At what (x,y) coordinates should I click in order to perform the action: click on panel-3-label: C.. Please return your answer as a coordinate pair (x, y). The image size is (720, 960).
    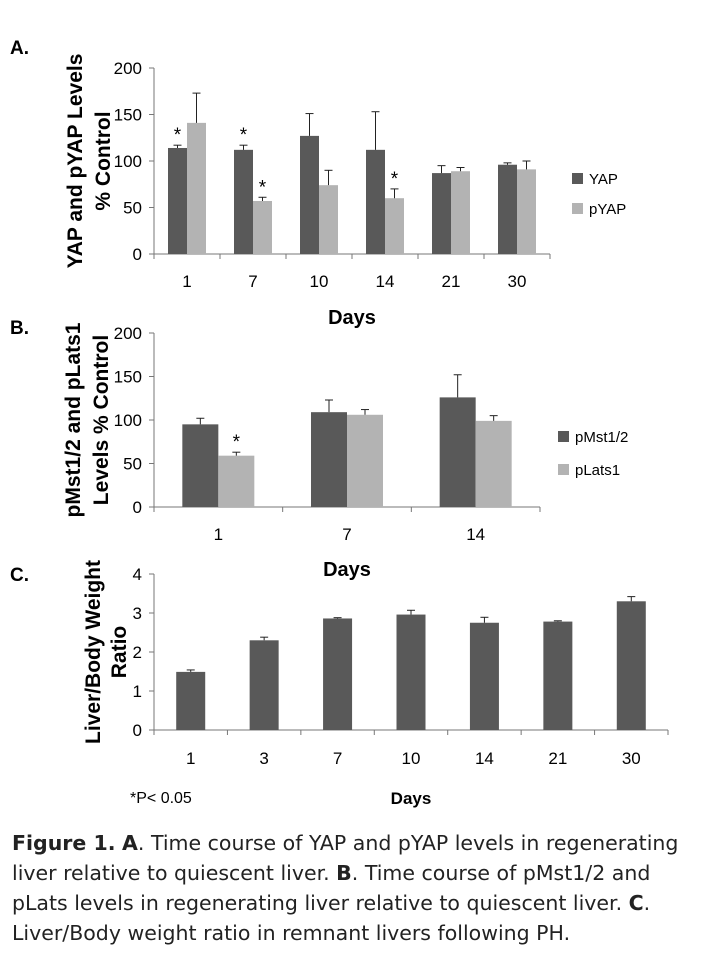
    Looking at the image, I should click on (19, 575).